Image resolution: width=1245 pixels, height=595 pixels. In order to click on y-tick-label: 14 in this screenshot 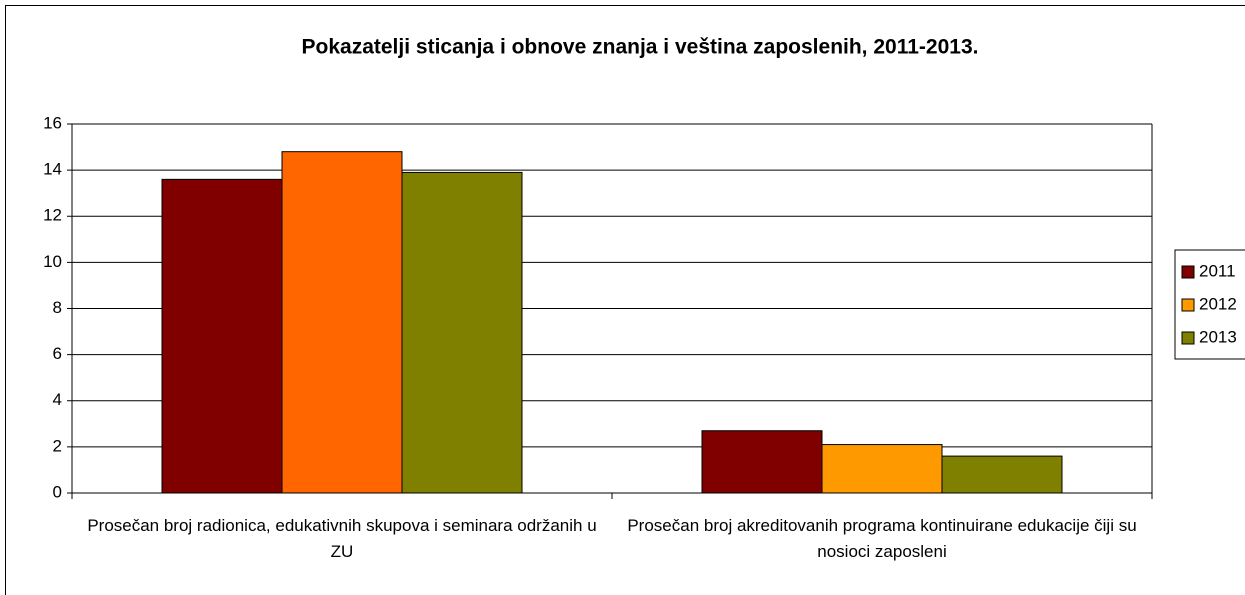, I will do `click(52, 169)`.